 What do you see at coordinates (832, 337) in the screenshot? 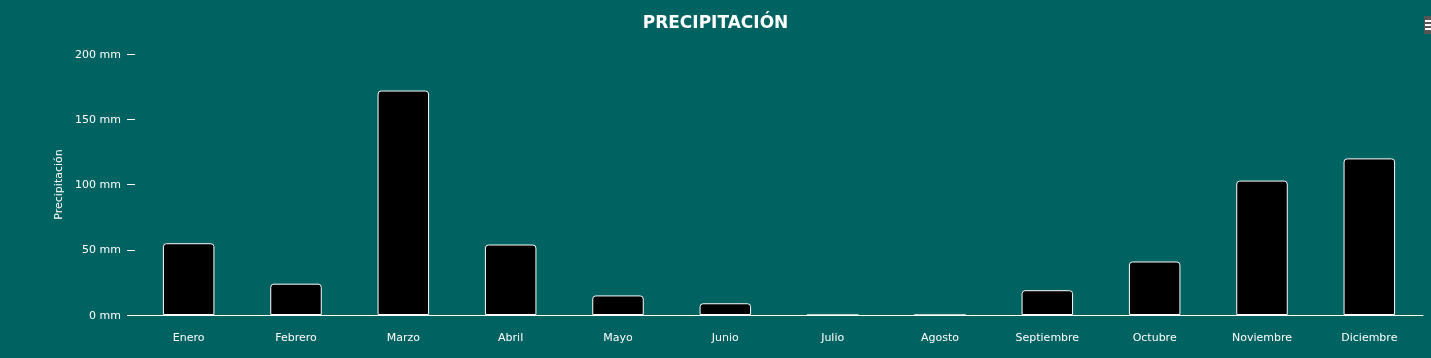
I see `x-tick-label: Julio` at bounding box center [832, 337].